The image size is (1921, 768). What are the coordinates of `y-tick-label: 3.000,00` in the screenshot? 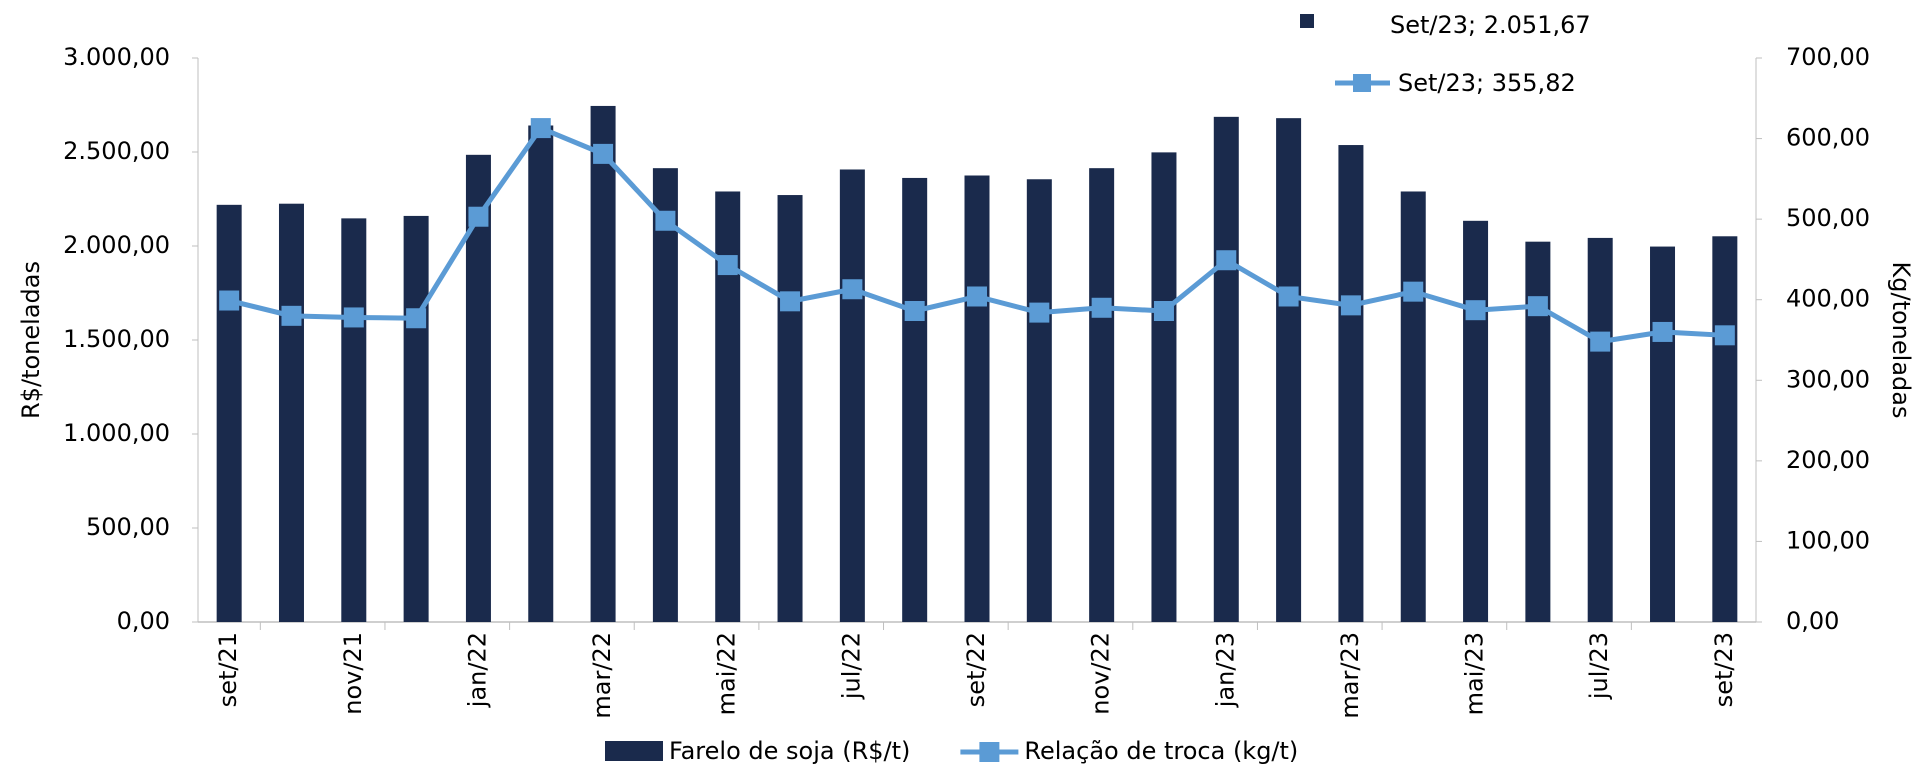 It's located at (116, 57).